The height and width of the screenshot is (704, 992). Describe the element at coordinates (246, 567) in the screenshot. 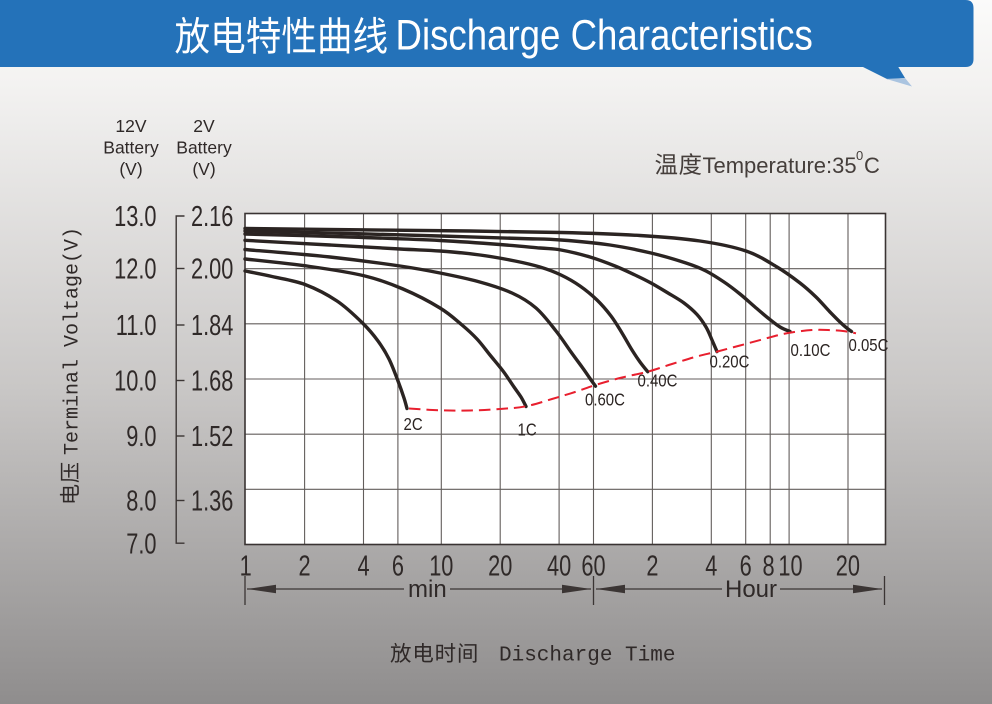

I see `svg-text: 1` at that location.